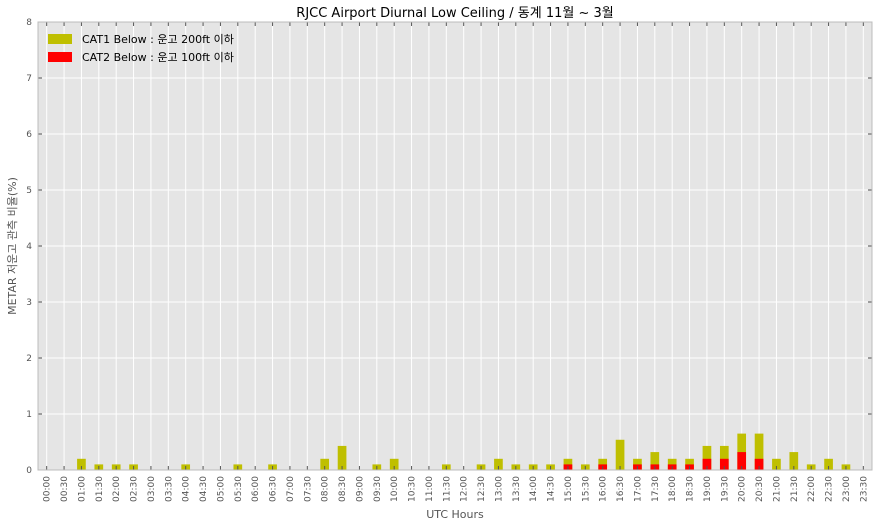  What do you see at coordinates (864, 489) in the screenshot?
I see `x-tick-label: 23:30` at bounding box center [864, 489].